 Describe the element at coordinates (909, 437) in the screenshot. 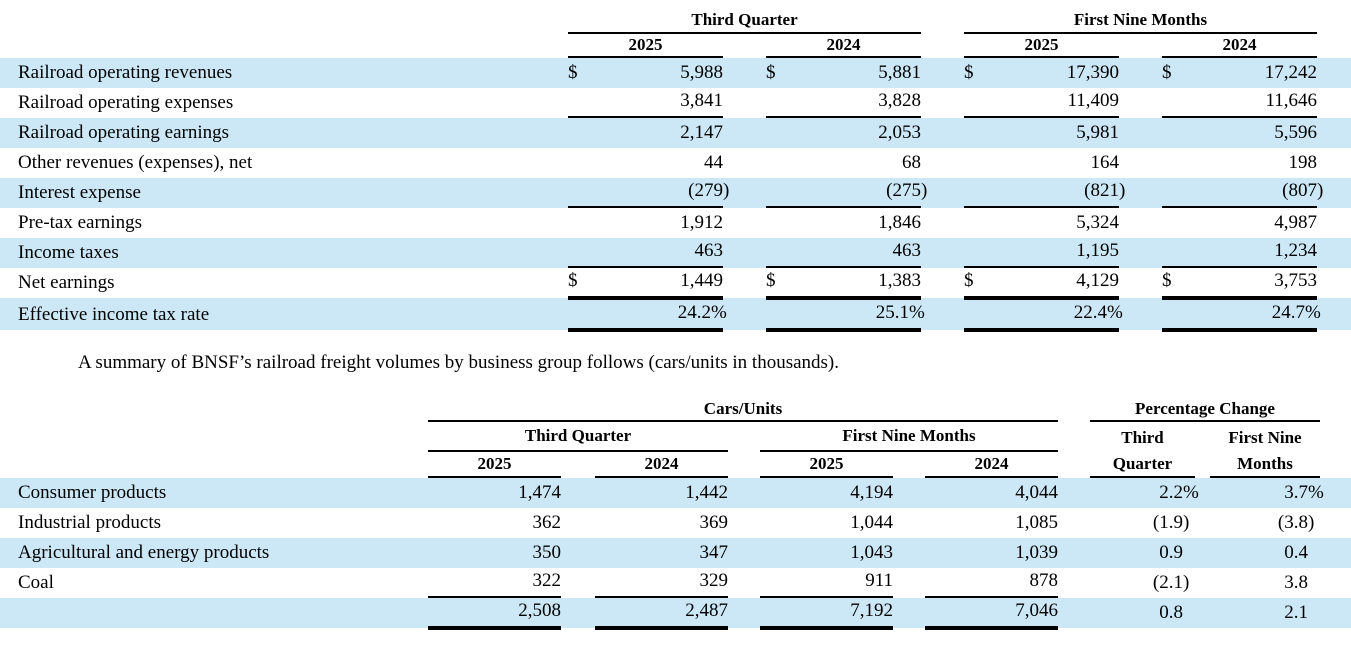

I see `subgroup-header-first-nine-months: First Nine Months` at that location.